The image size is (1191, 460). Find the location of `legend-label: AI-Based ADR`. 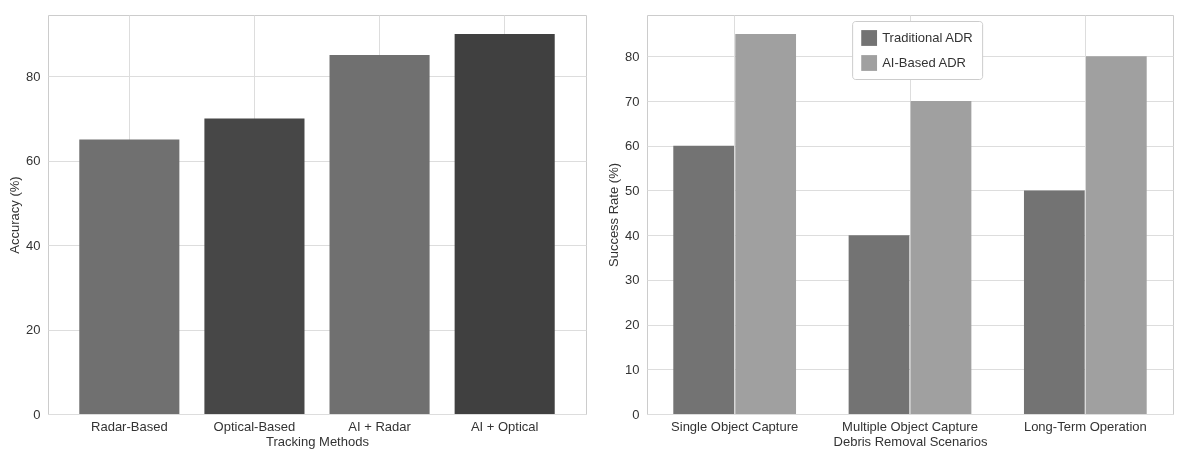

legend-label: AI-Based ADR is located at coordinates (924, 62).